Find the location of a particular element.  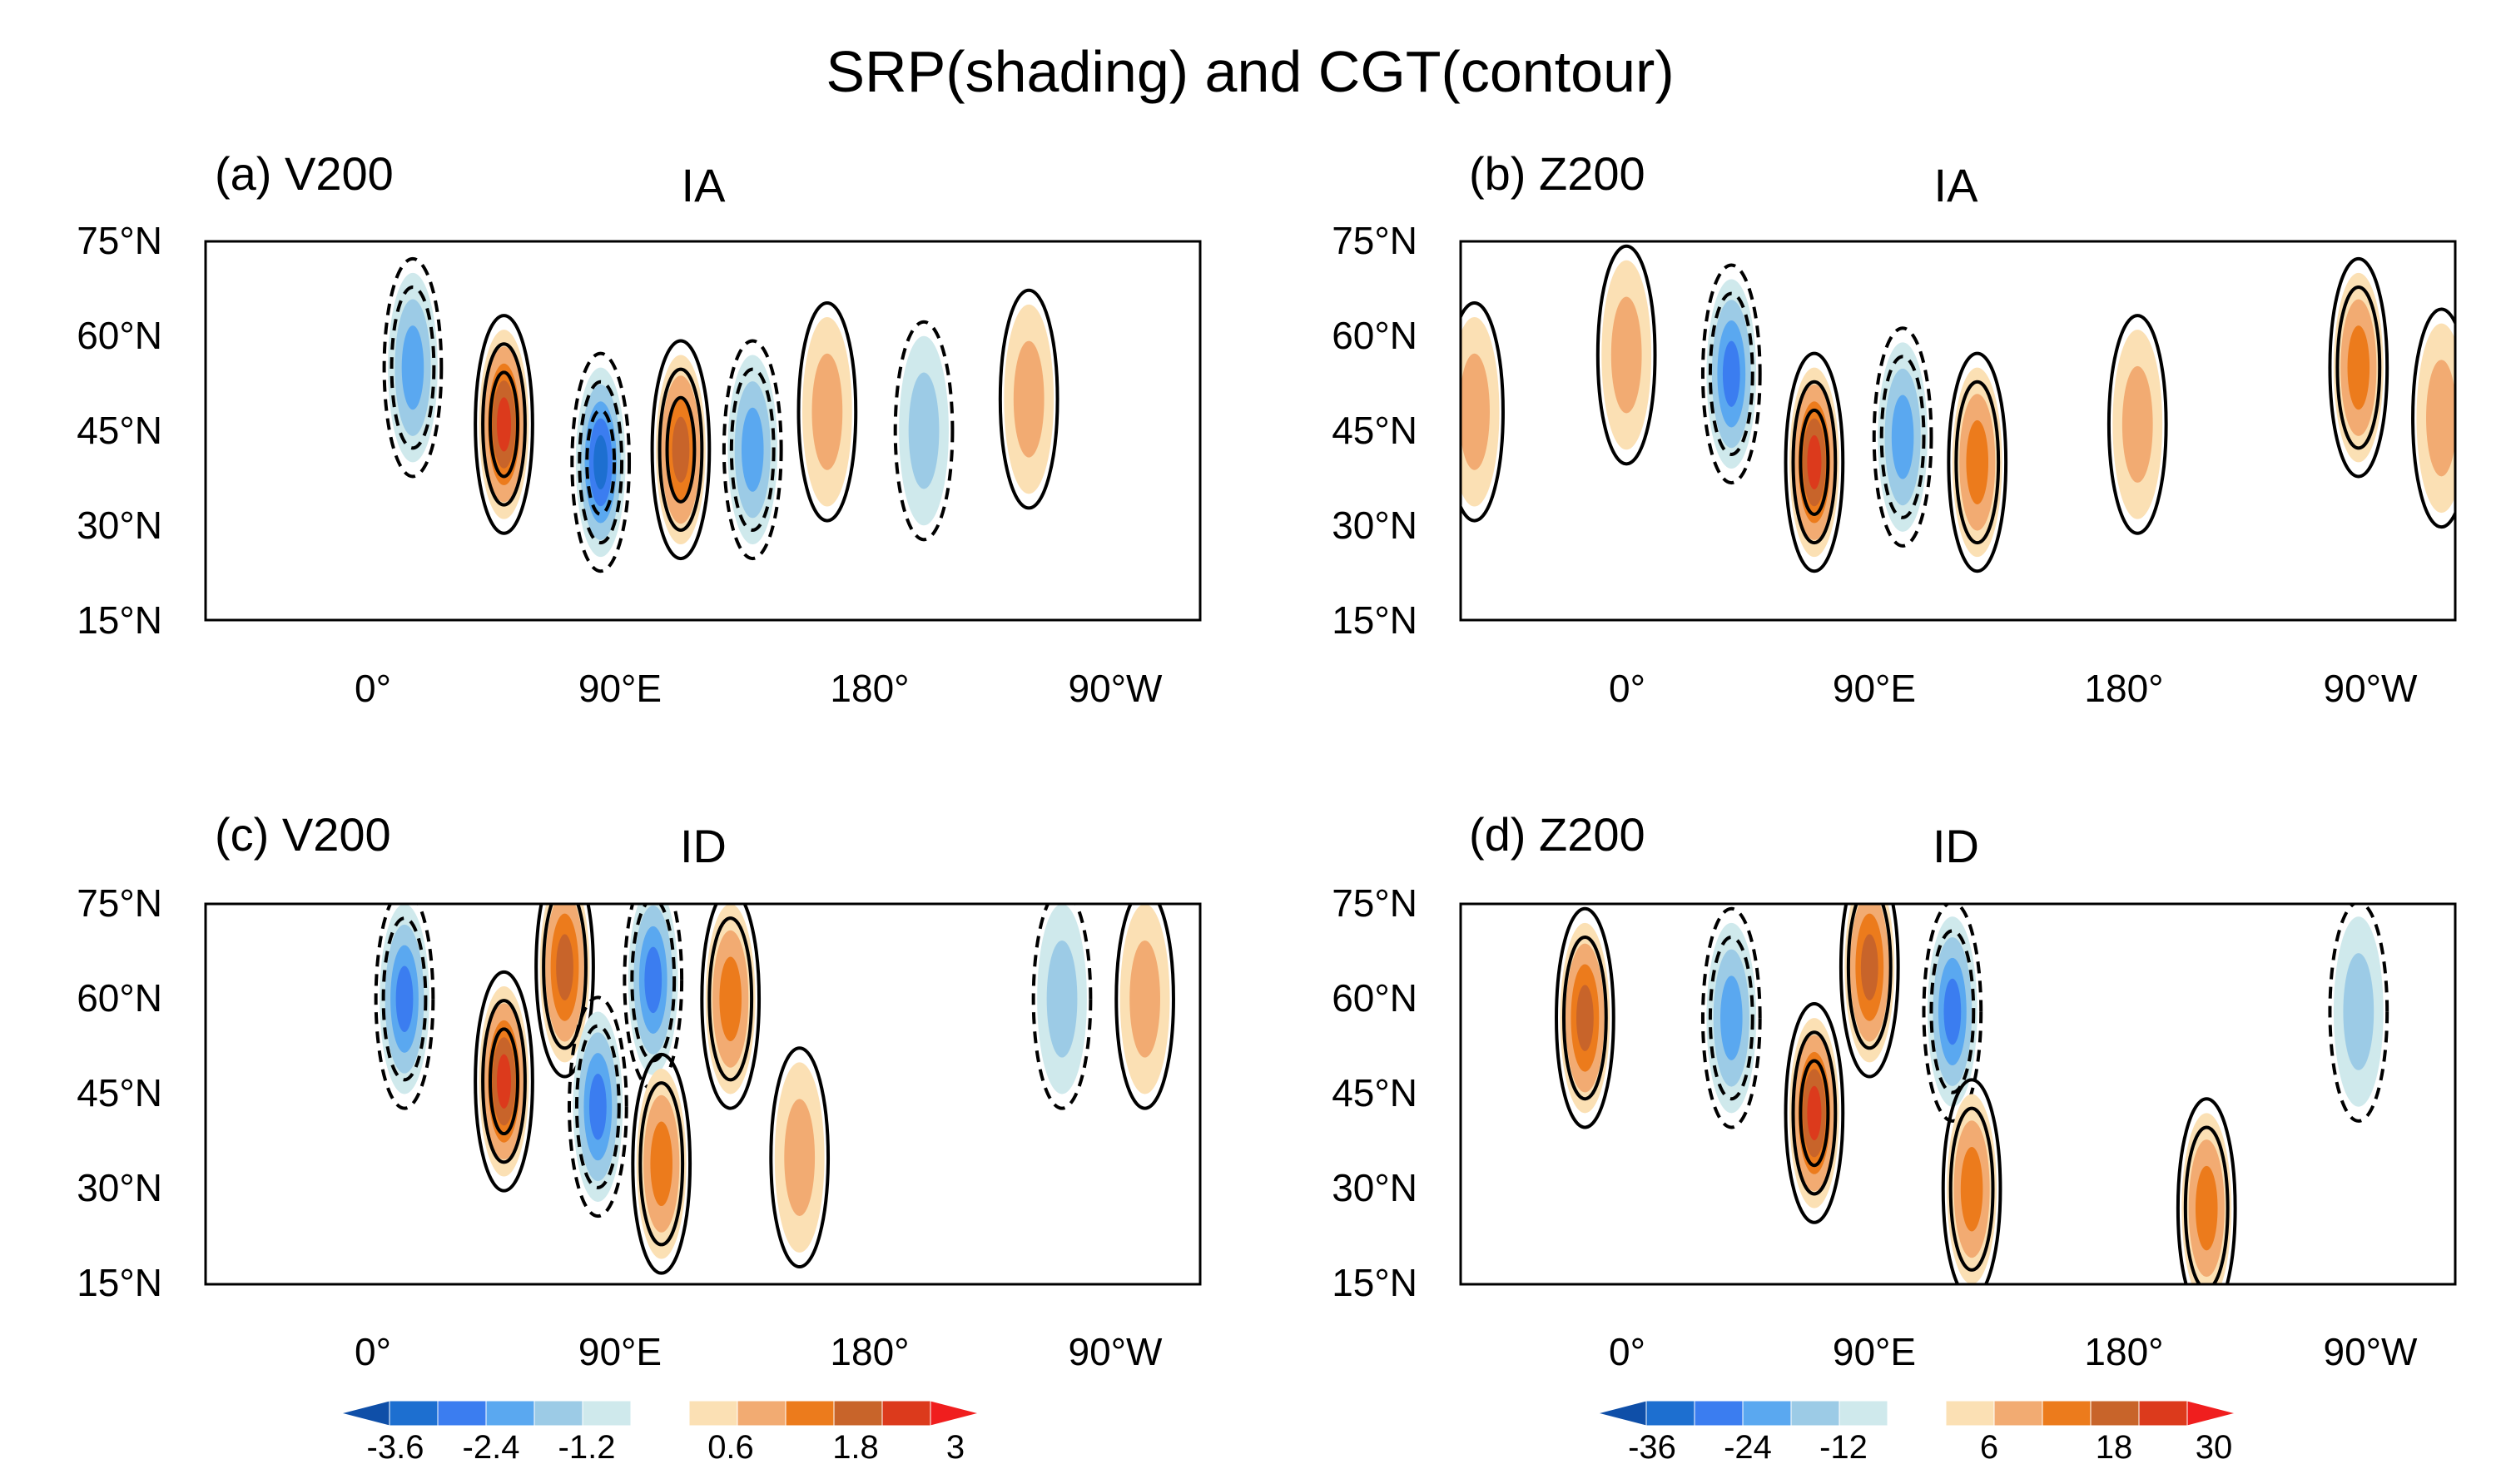

panel-b-lat-15: 15°N is located at coordinates (1374, 620).